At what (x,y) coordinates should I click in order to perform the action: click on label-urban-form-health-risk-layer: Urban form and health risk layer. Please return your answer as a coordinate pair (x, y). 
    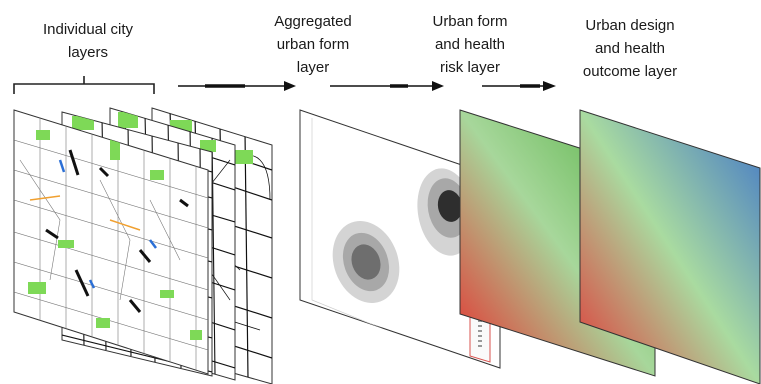
    Looking at the image, I should click on (470, 44).